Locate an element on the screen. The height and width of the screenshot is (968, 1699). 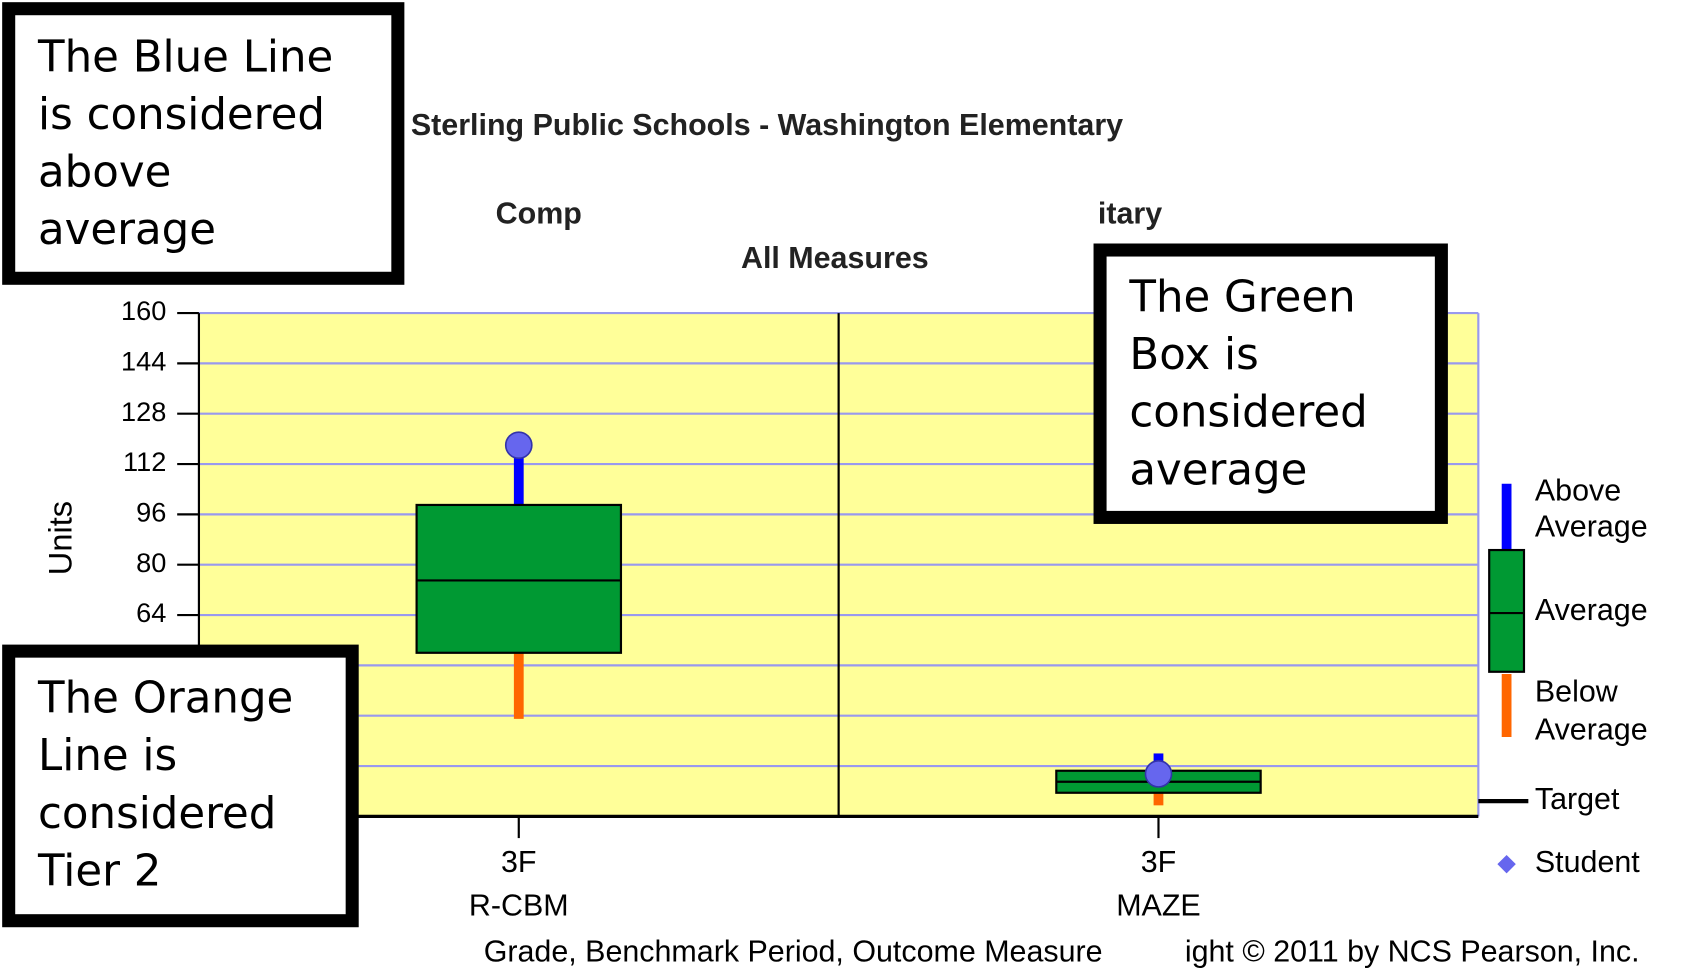
y-tick-label: 112 is located at coordinates (144, 461).